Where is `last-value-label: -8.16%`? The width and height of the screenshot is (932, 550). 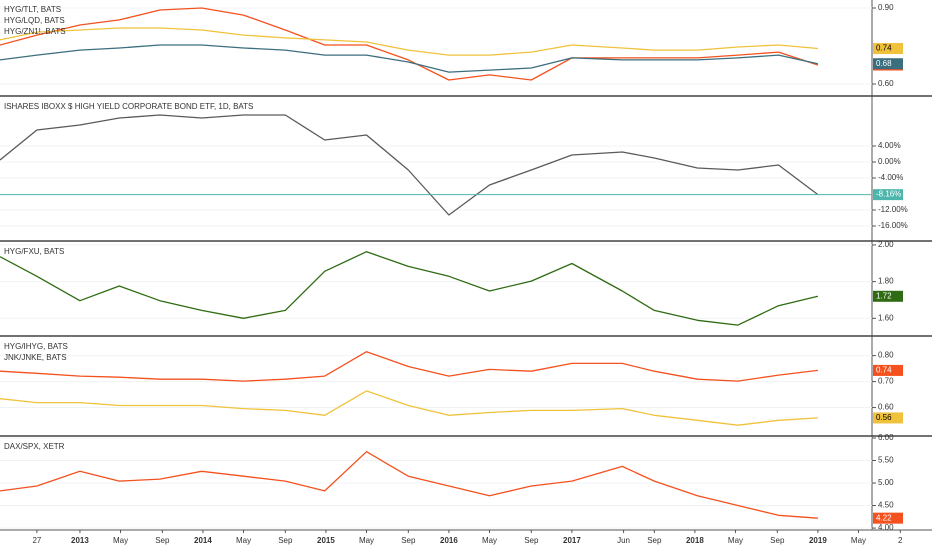
last-value-label: -8.16% is located at coordinates (888, 194).